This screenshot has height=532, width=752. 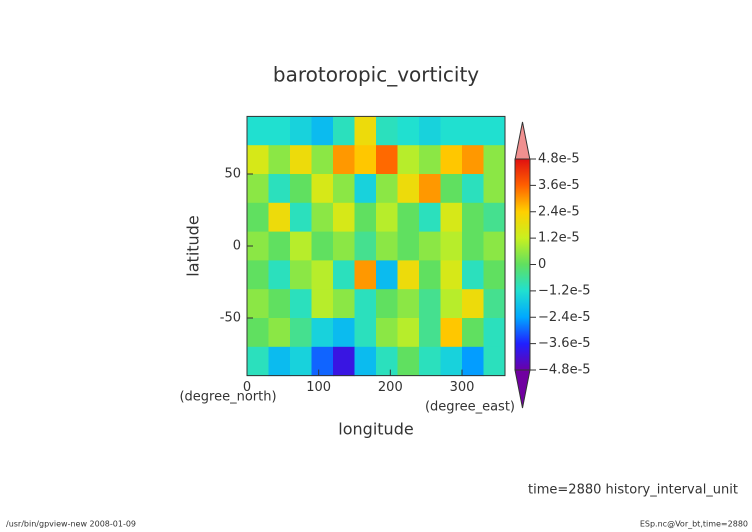 What do you see at coordinates (559, 238) in the screenshot?
I see `colorbar-tick-label: 1.2e-5` at bounding box center [559, 238].